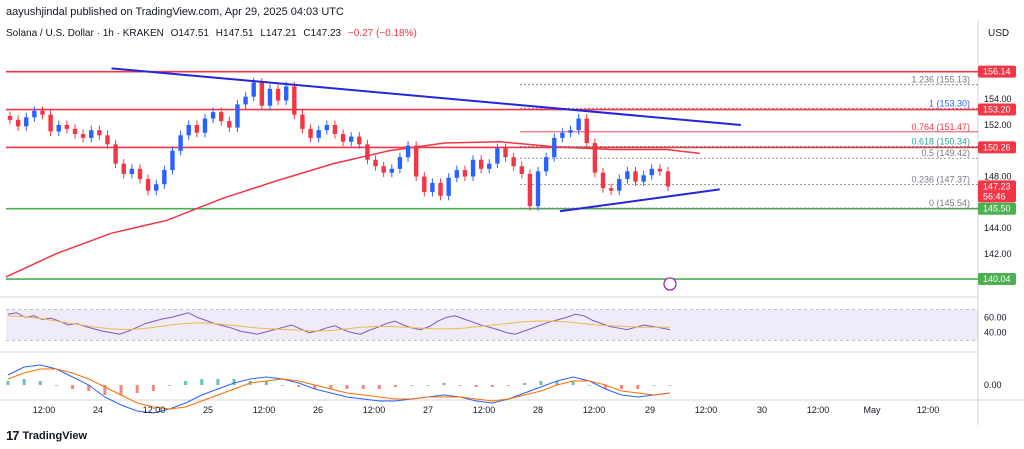 This screenshot has height=449, width=1024. Describe the element at coordinates (999, 33) in the screenshot. I see `currency-label: USD` at that location.